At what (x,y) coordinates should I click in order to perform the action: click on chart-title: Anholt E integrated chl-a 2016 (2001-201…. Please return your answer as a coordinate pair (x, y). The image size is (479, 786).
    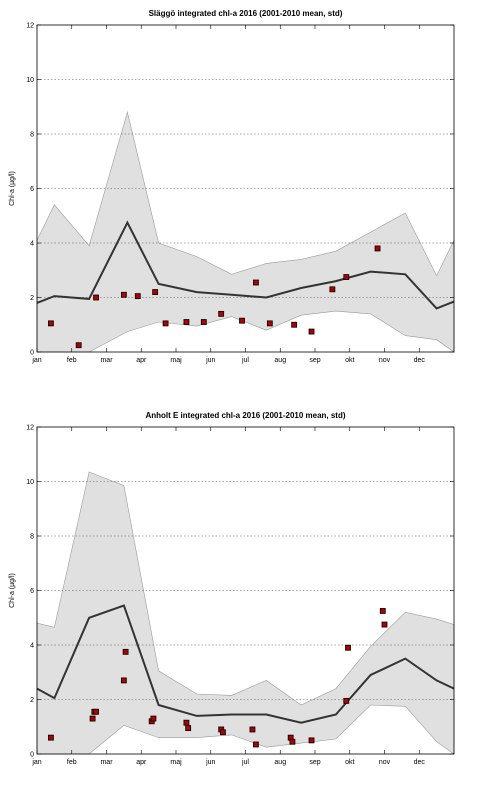
    Looking at the image, I should click on (245, 415).